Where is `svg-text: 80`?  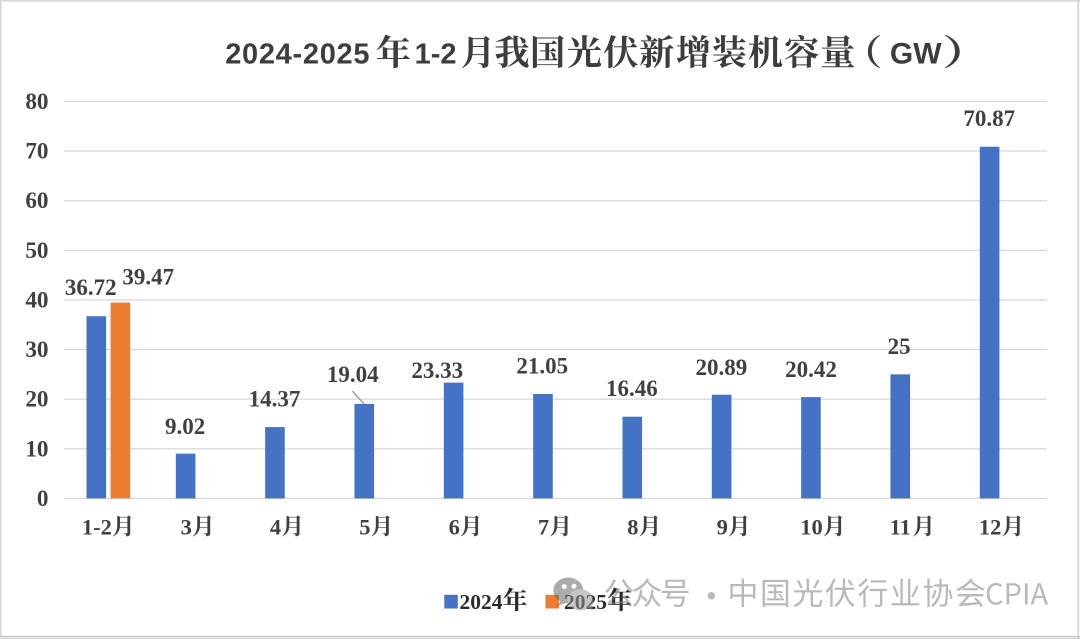
svg-text: 80 is located at coordinates (36, 102).